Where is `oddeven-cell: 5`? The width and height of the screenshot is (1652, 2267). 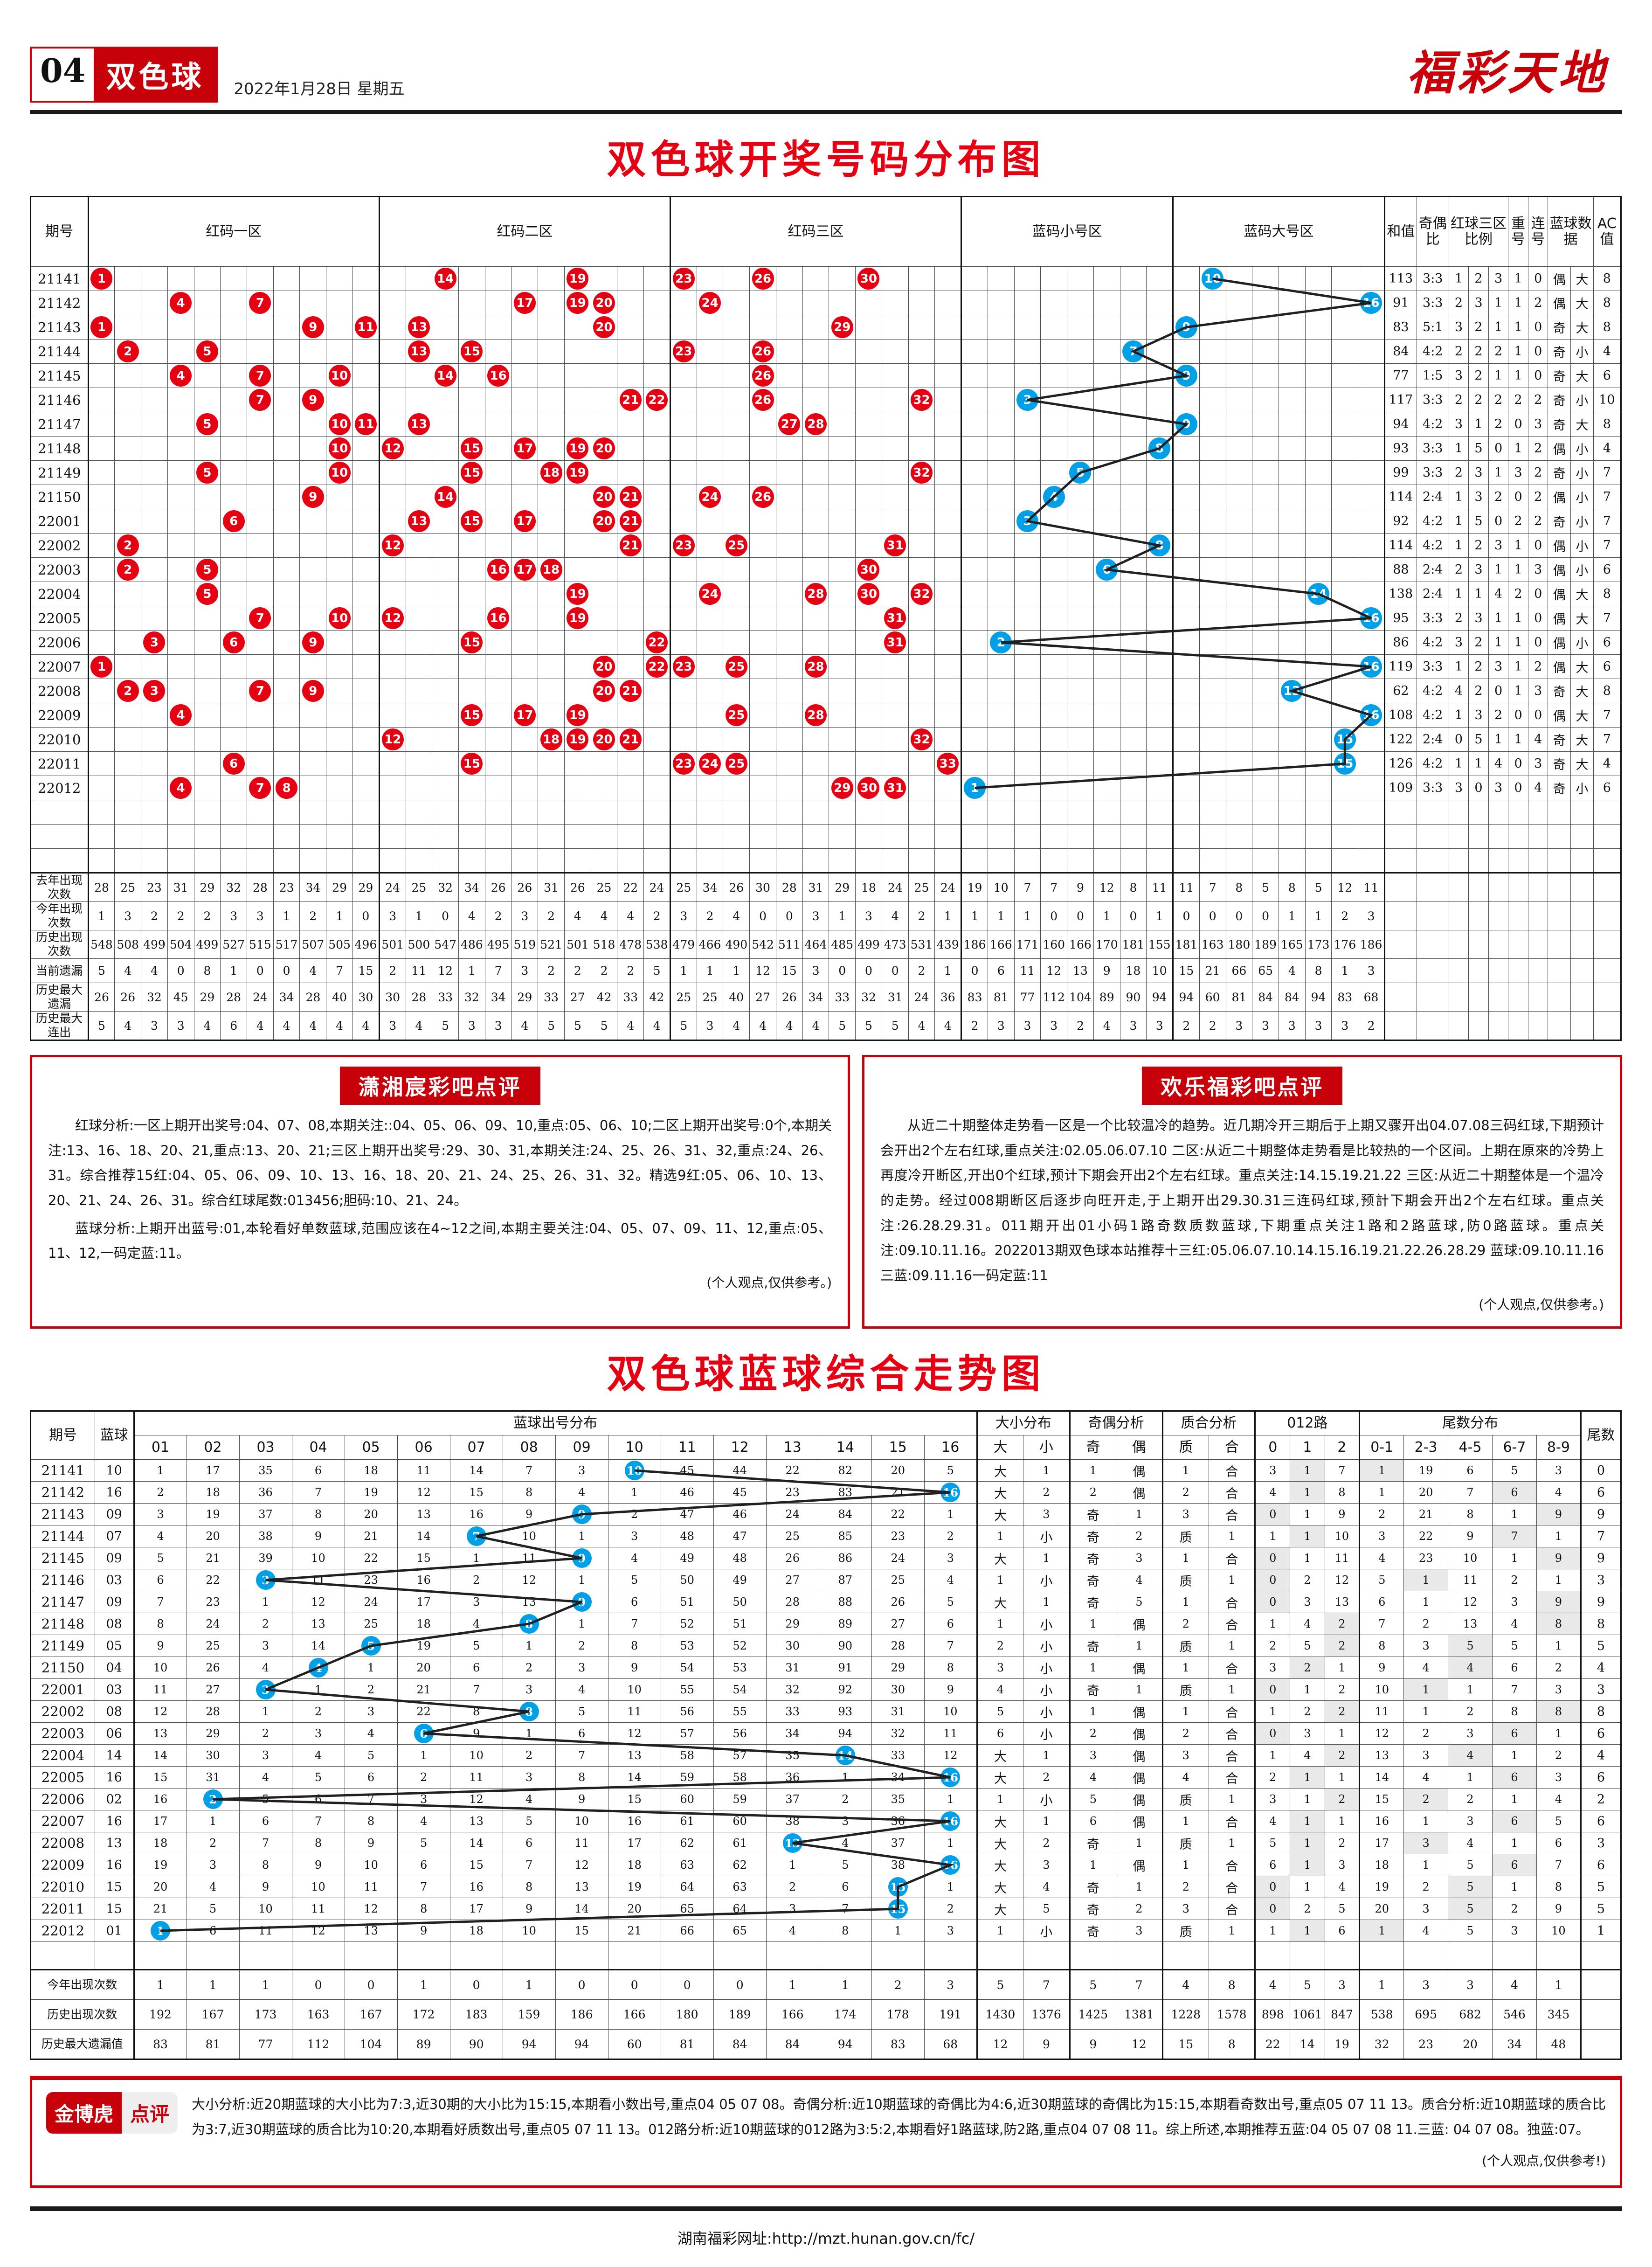 oddeven-cell: 5 is located at coordinates (1093, 1799).